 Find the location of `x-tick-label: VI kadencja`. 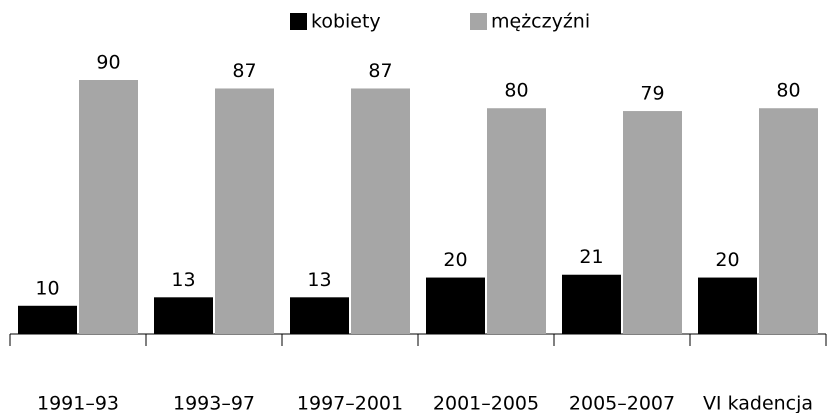

x-tick-label: VI kadencja is located at coordinates (758, 403).